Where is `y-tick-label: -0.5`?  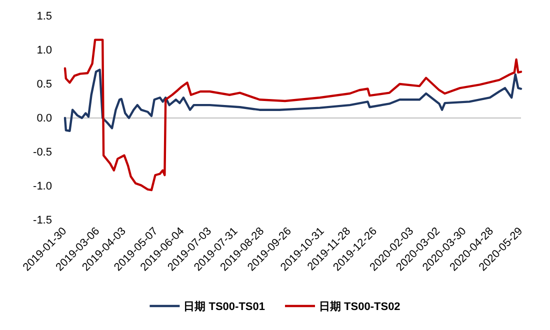 y-tick-label: -0.5 is located at coordinates (42, 152).